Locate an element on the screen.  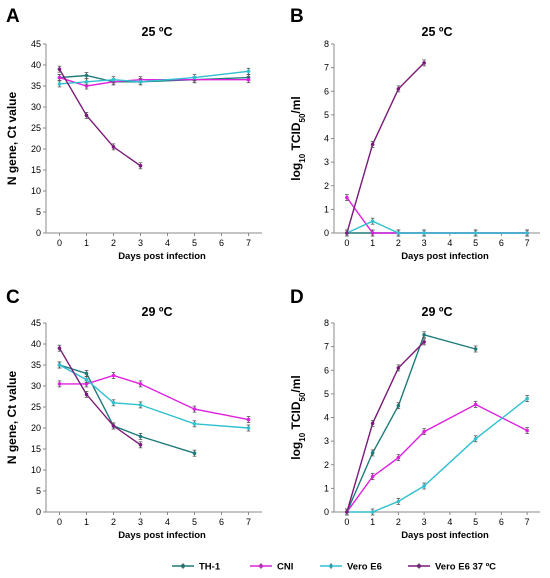
legend-label: Vero E6 is located at coordinates (364, 567).